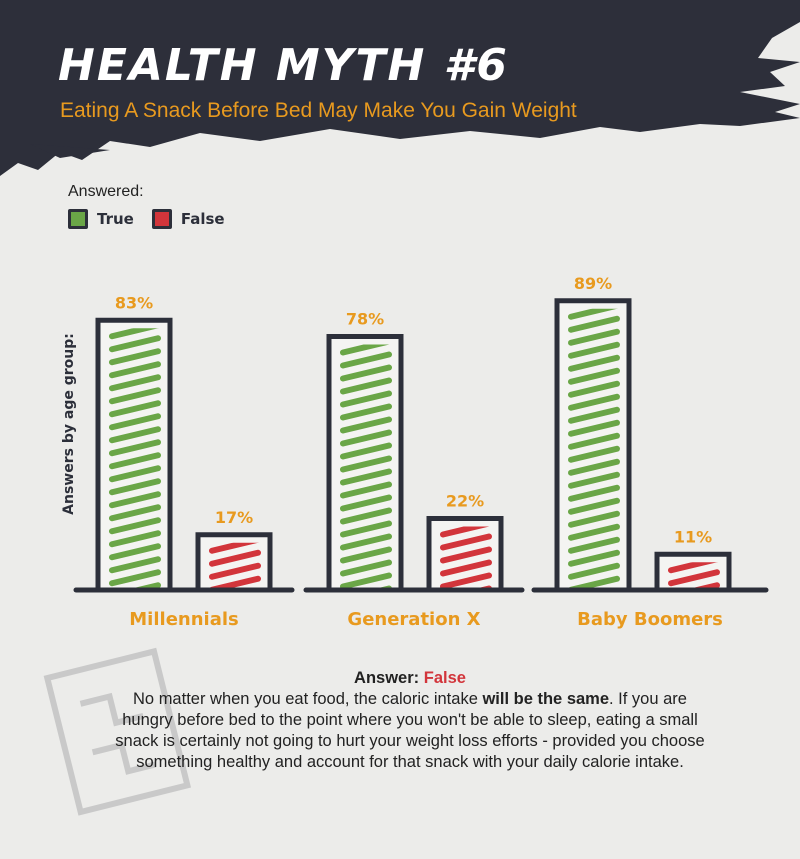 The width and height of the screenshot is (800, 859). What do you see at coordinates (465, 501) in the screenshot?
I see `value-label-generation-x-false: 22%` at bounding box center [465, 501].